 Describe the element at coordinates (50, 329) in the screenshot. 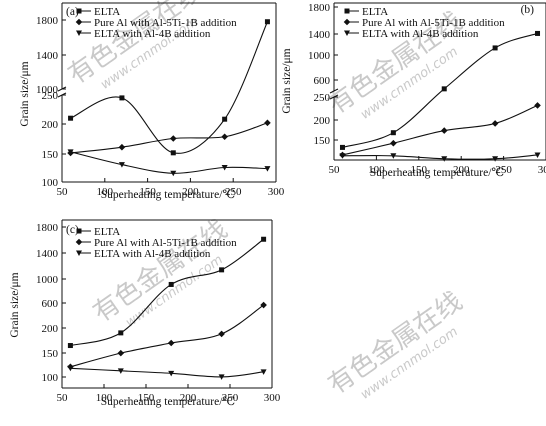

I see `y-tick-label: 200` at that location.